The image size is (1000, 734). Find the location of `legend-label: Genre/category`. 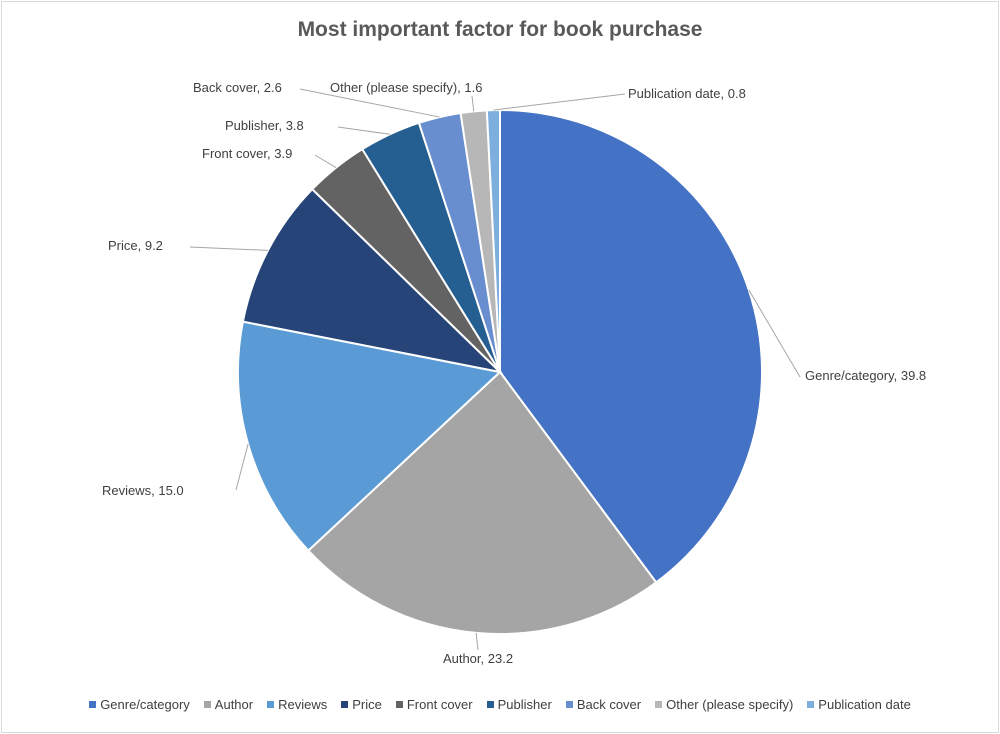

legend-label: Genre/category is located at coordinates (145, 704).